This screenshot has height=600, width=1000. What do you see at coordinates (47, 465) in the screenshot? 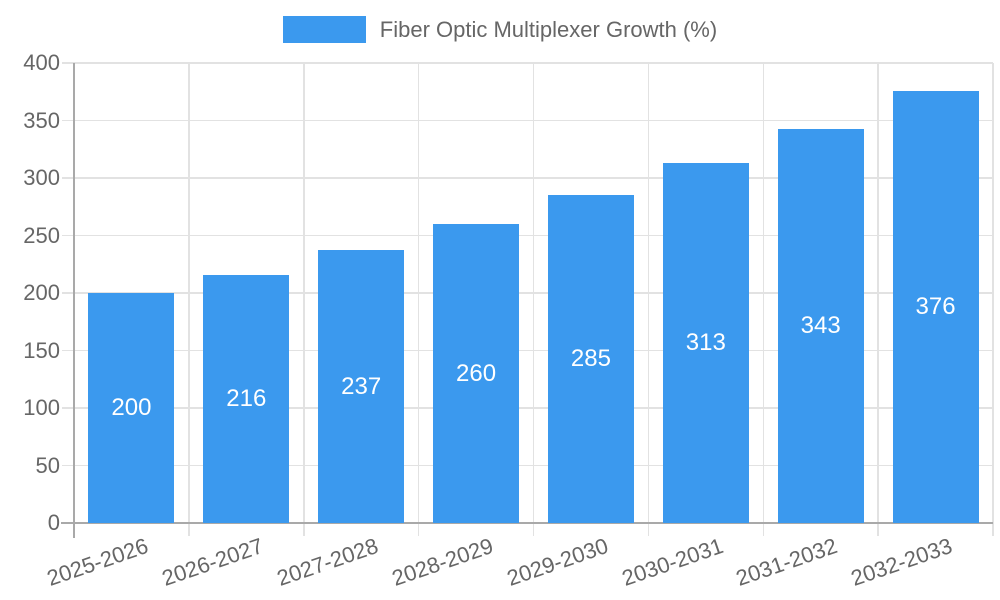
I see `y-axis-tick-label: 50` at bounding box center [47, 465].